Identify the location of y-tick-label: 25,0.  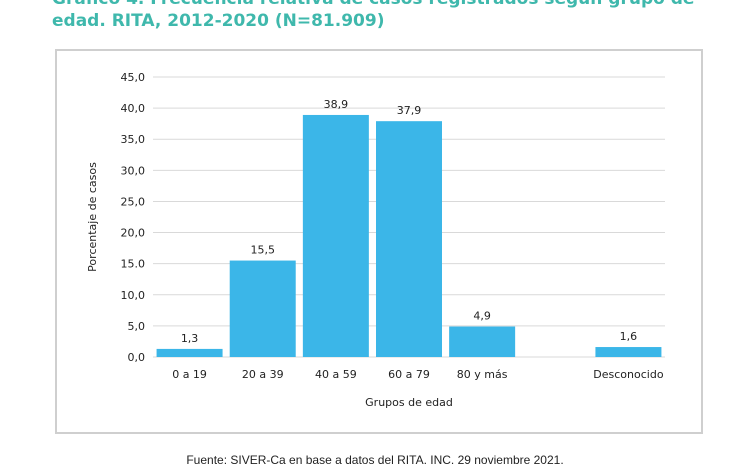
(133, 201).